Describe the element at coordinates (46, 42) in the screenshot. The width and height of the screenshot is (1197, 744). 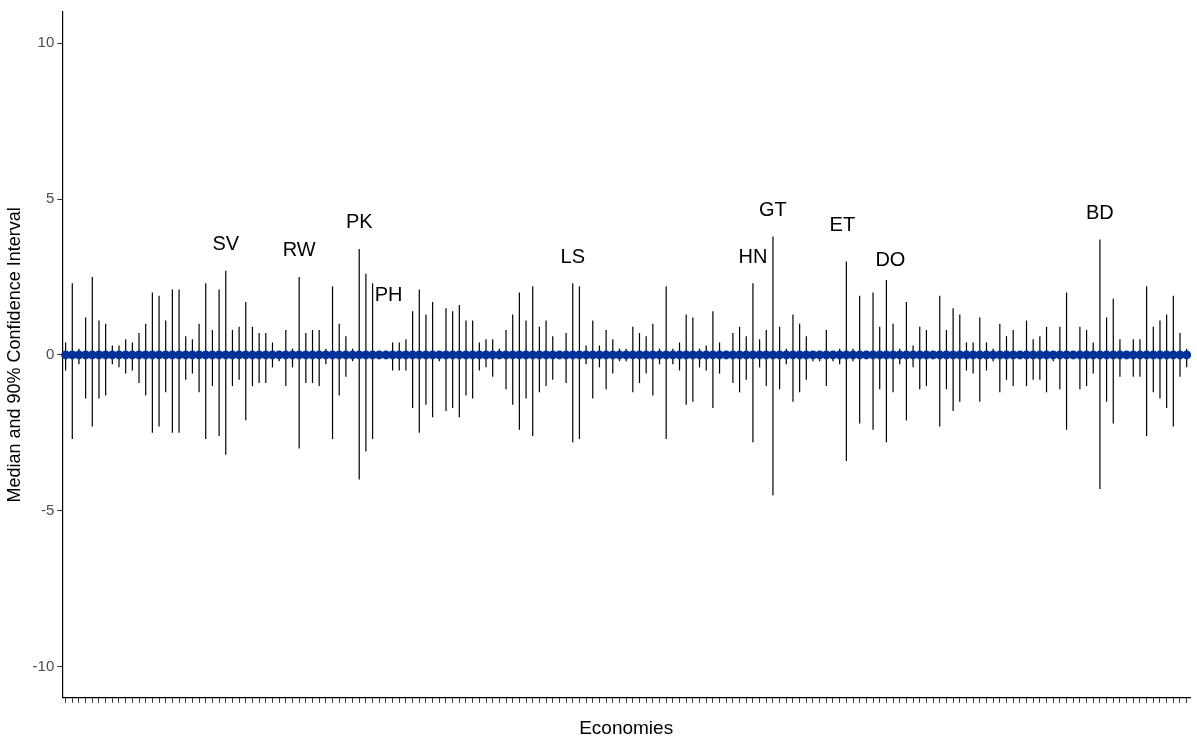
I see `y-tick-label: 10` at that location.